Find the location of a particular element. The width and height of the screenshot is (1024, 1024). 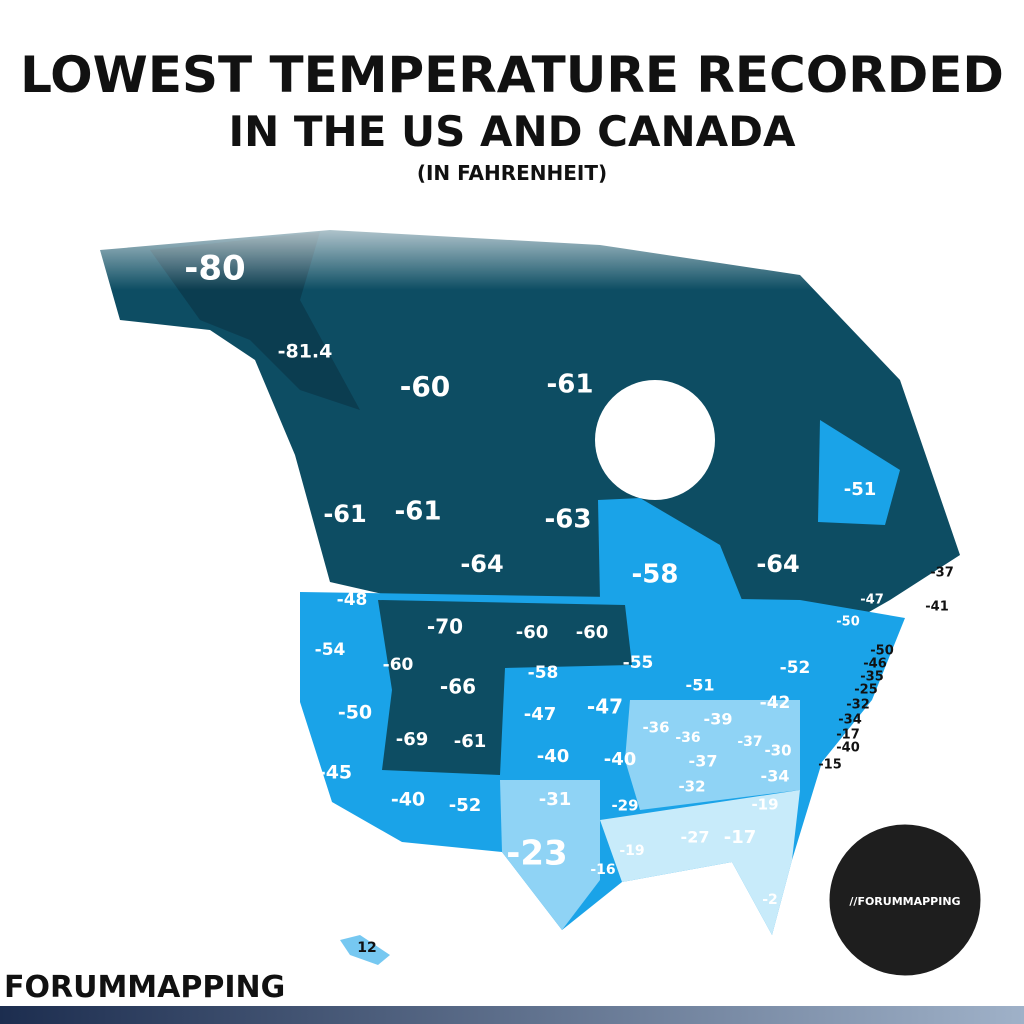

region-label: -2 is located at coordinates (770, 900).